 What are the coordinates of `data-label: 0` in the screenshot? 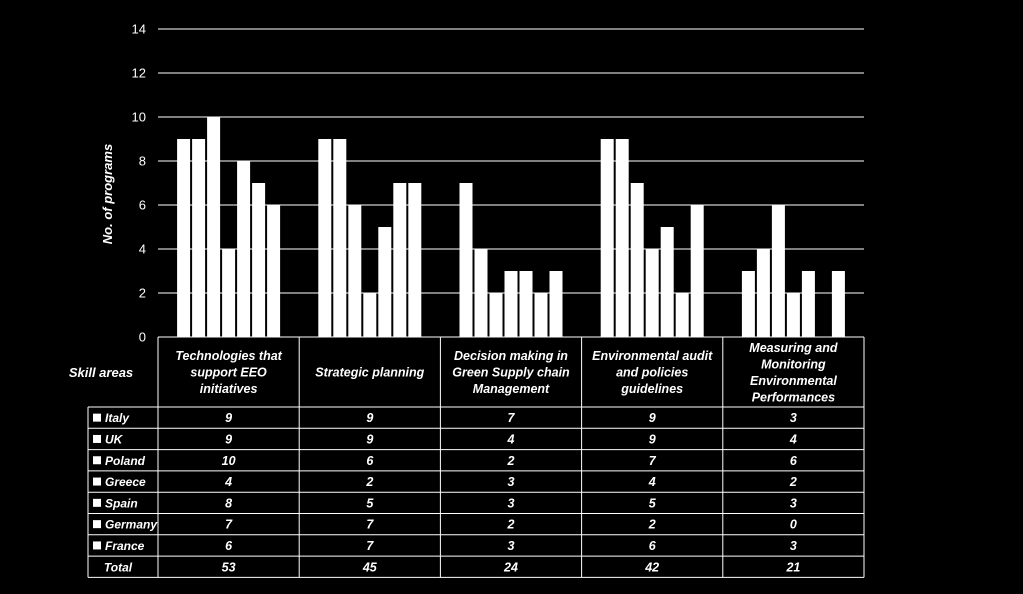 It's located at (793, 525).